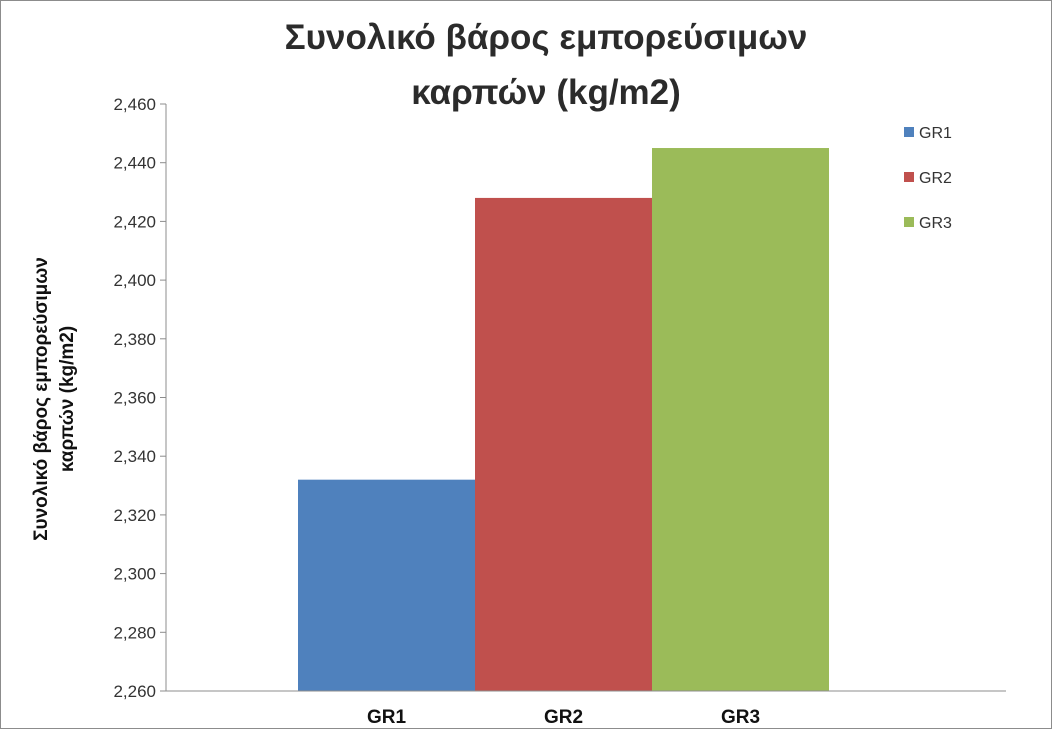 The image size is (1052, 730). I want to click on y-tick-label: 2,400, so click(134, 280).